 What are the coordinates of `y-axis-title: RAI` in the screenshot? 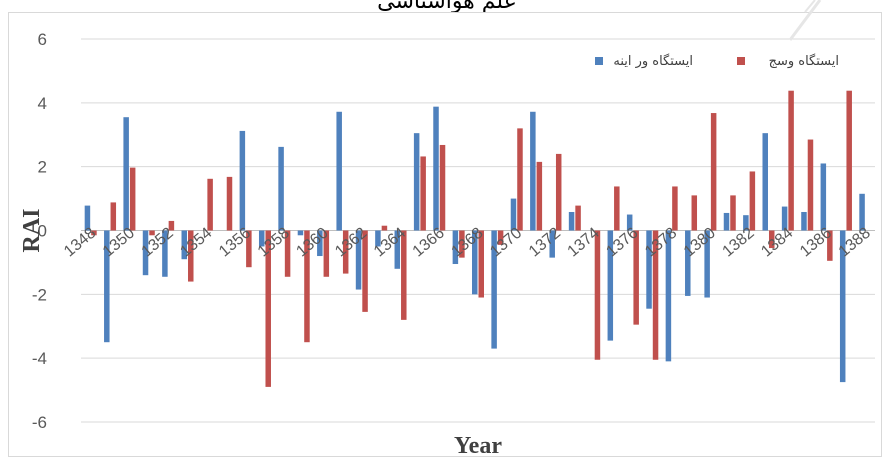 It's located at (32, 230).